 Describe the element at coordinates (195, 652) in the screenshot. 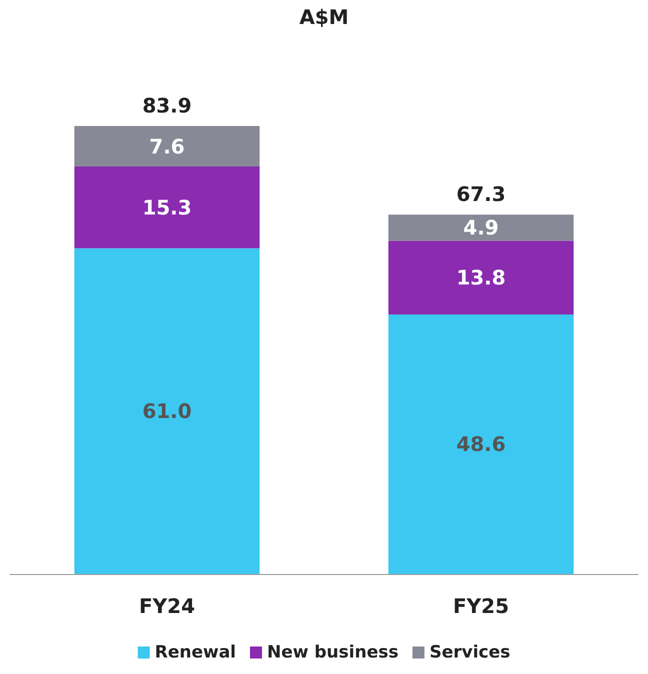

I see `legend-label: Renewal` at that location.